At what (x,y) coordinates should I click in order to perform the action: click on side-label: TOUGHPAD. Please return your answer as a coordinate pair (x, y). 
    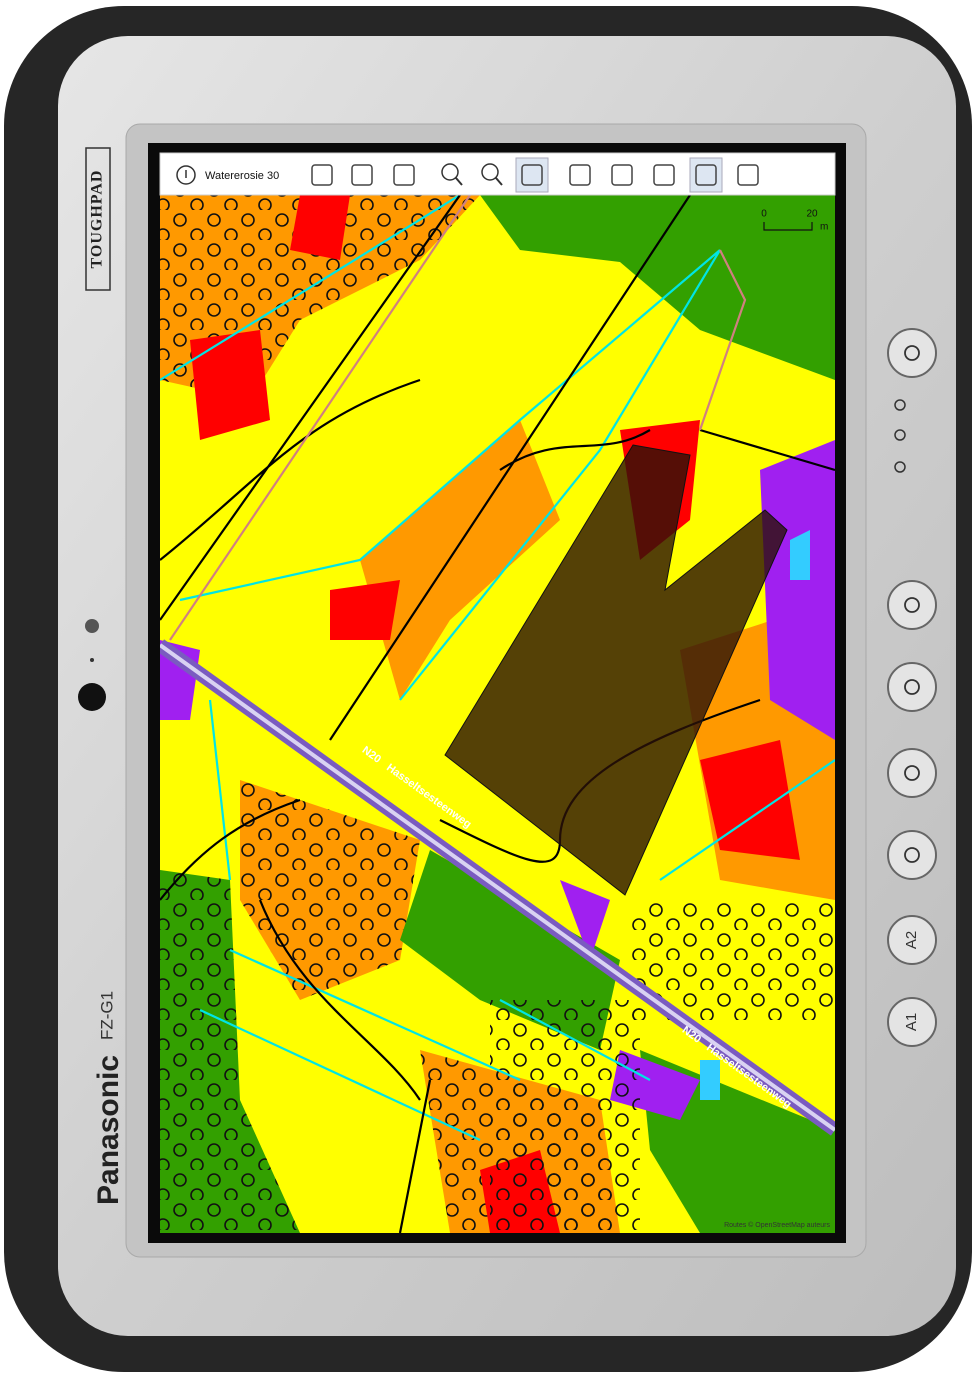
    Looking at the image, I should click on (97, 219).